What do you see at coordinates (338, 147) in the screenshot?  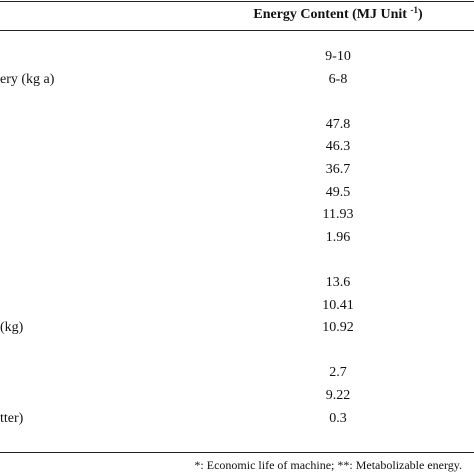 I see `row-value: 46.3` at bounding box center [338, 147].